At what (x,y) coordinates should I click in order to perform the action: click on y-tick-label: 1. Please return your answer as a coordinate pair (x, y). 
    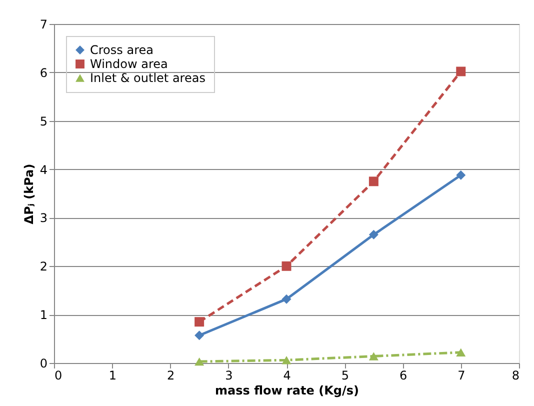
    Looking at the image, I should click on (44, 315).